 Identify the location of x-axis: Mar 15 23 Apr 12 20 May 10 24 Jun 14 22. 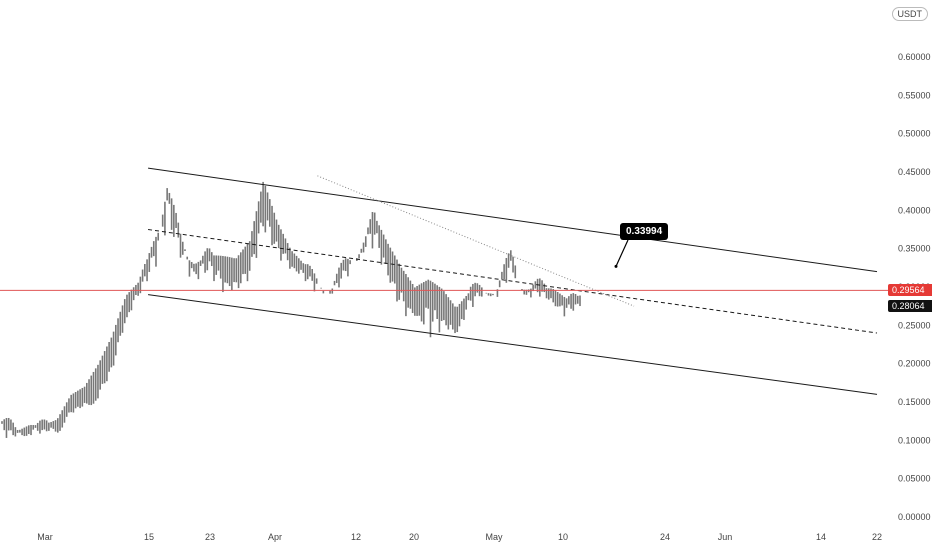
(459, 537).